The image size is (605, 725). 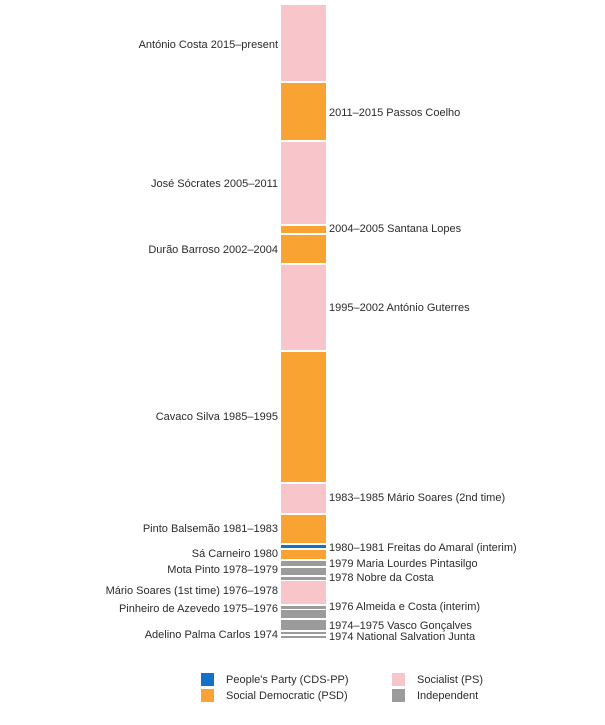 I want to click on segment-label: 1980–1981 Freitas do Amaral (interim), so click(x=423, y=548).